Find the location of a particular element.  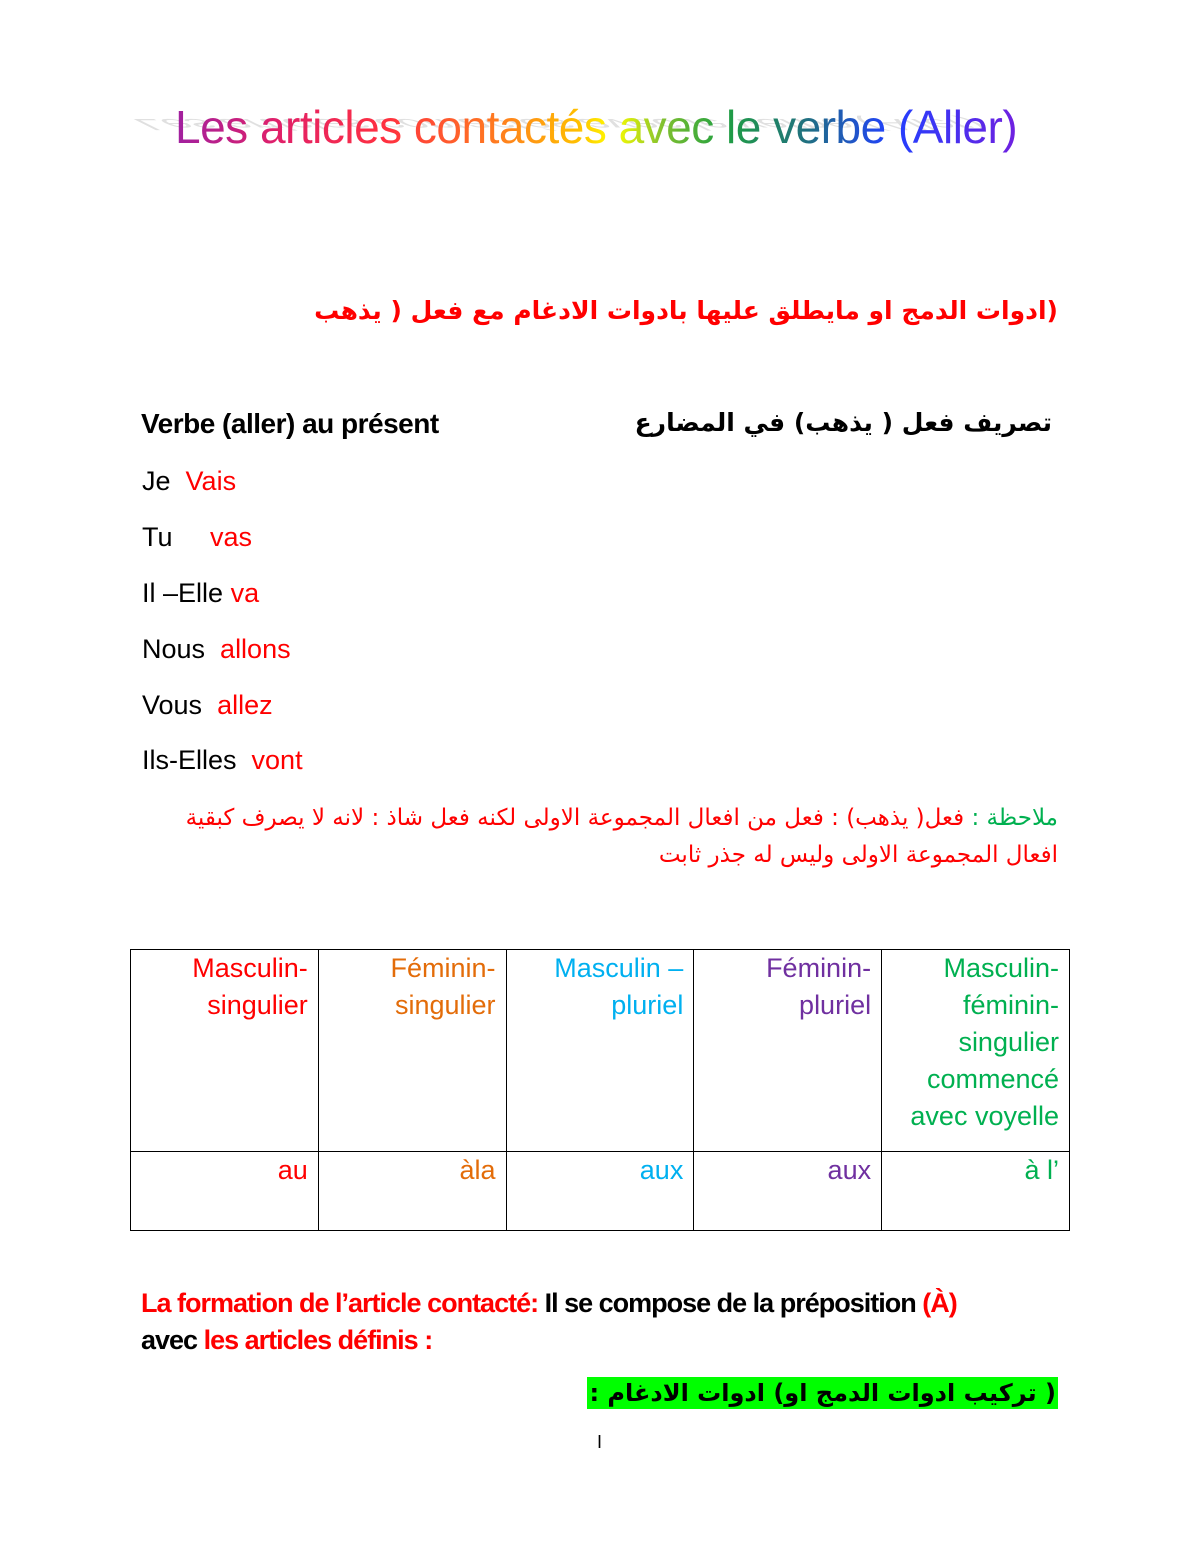

conjugation-row: Vous allez is located at coordinates (207, 705).